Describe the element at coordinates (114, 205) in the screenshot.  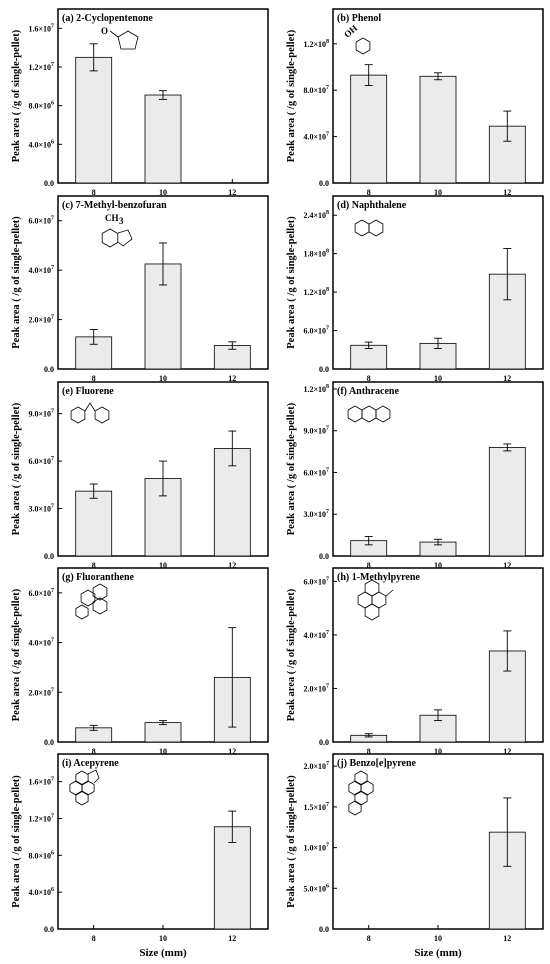
I see `panel-title: (c) 7-Methyl-benzofuran` at that location.